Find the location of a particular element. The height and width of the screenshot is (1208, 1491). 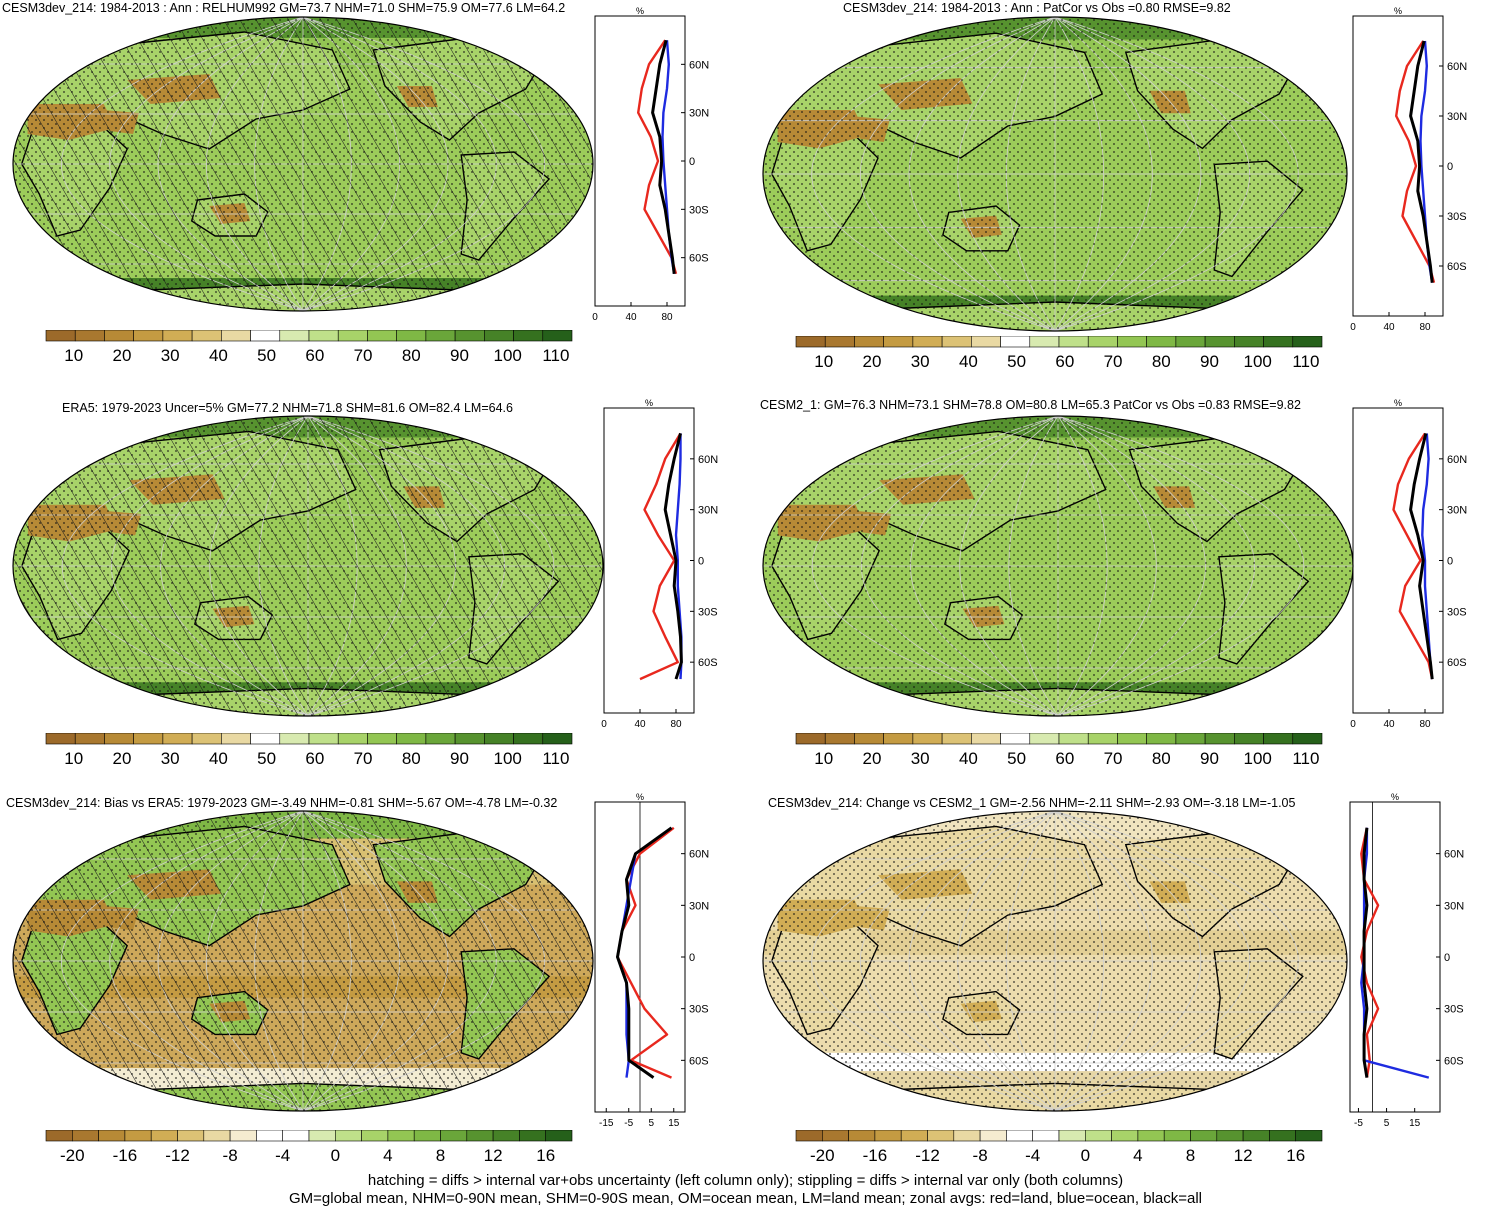

colorbar-label: 4 is located at coordinates (1137, 1155).